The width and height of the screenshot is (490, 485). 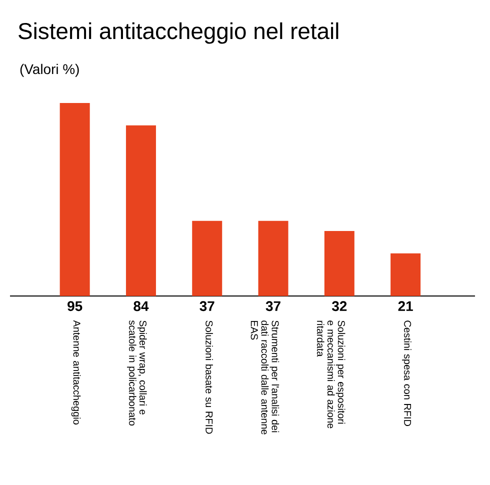 I want to click on data-label: 95, so click(x=75, y=306).